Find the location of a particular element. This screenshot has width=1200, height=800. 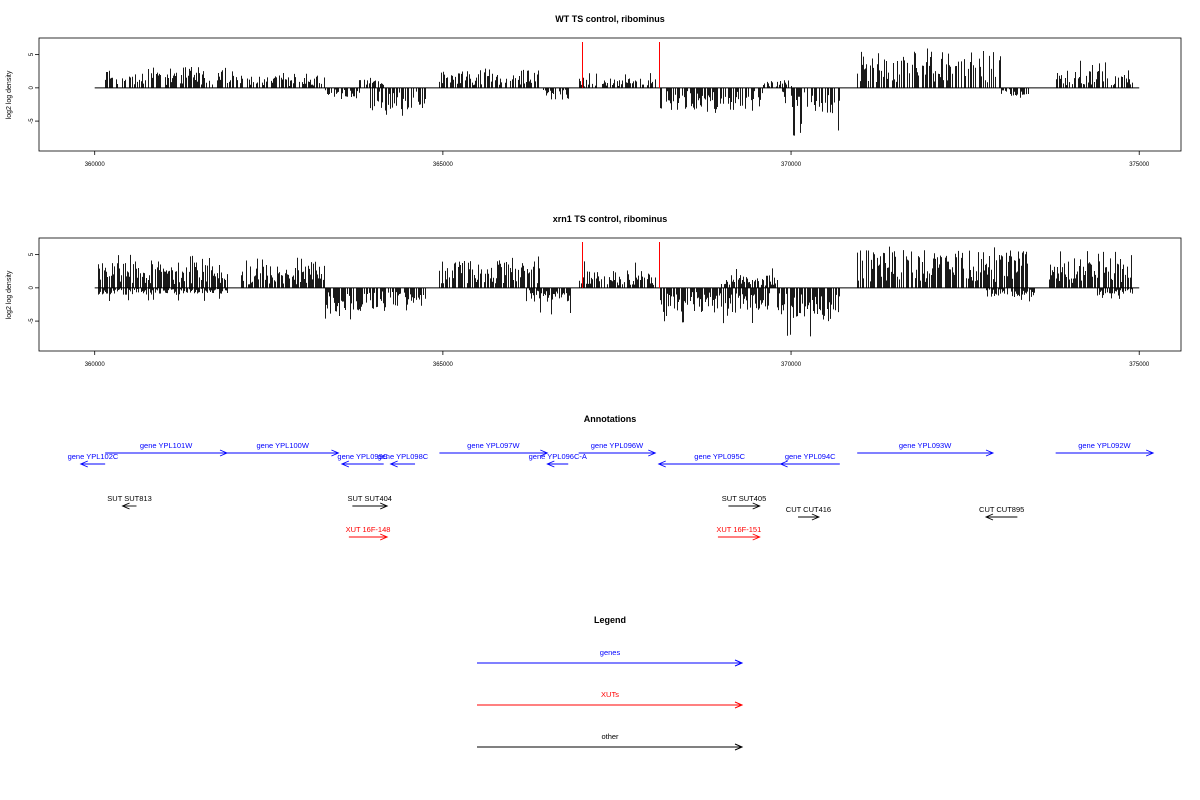

wt-x-tick-label: 375000 is located at coordinates (1139, 165).